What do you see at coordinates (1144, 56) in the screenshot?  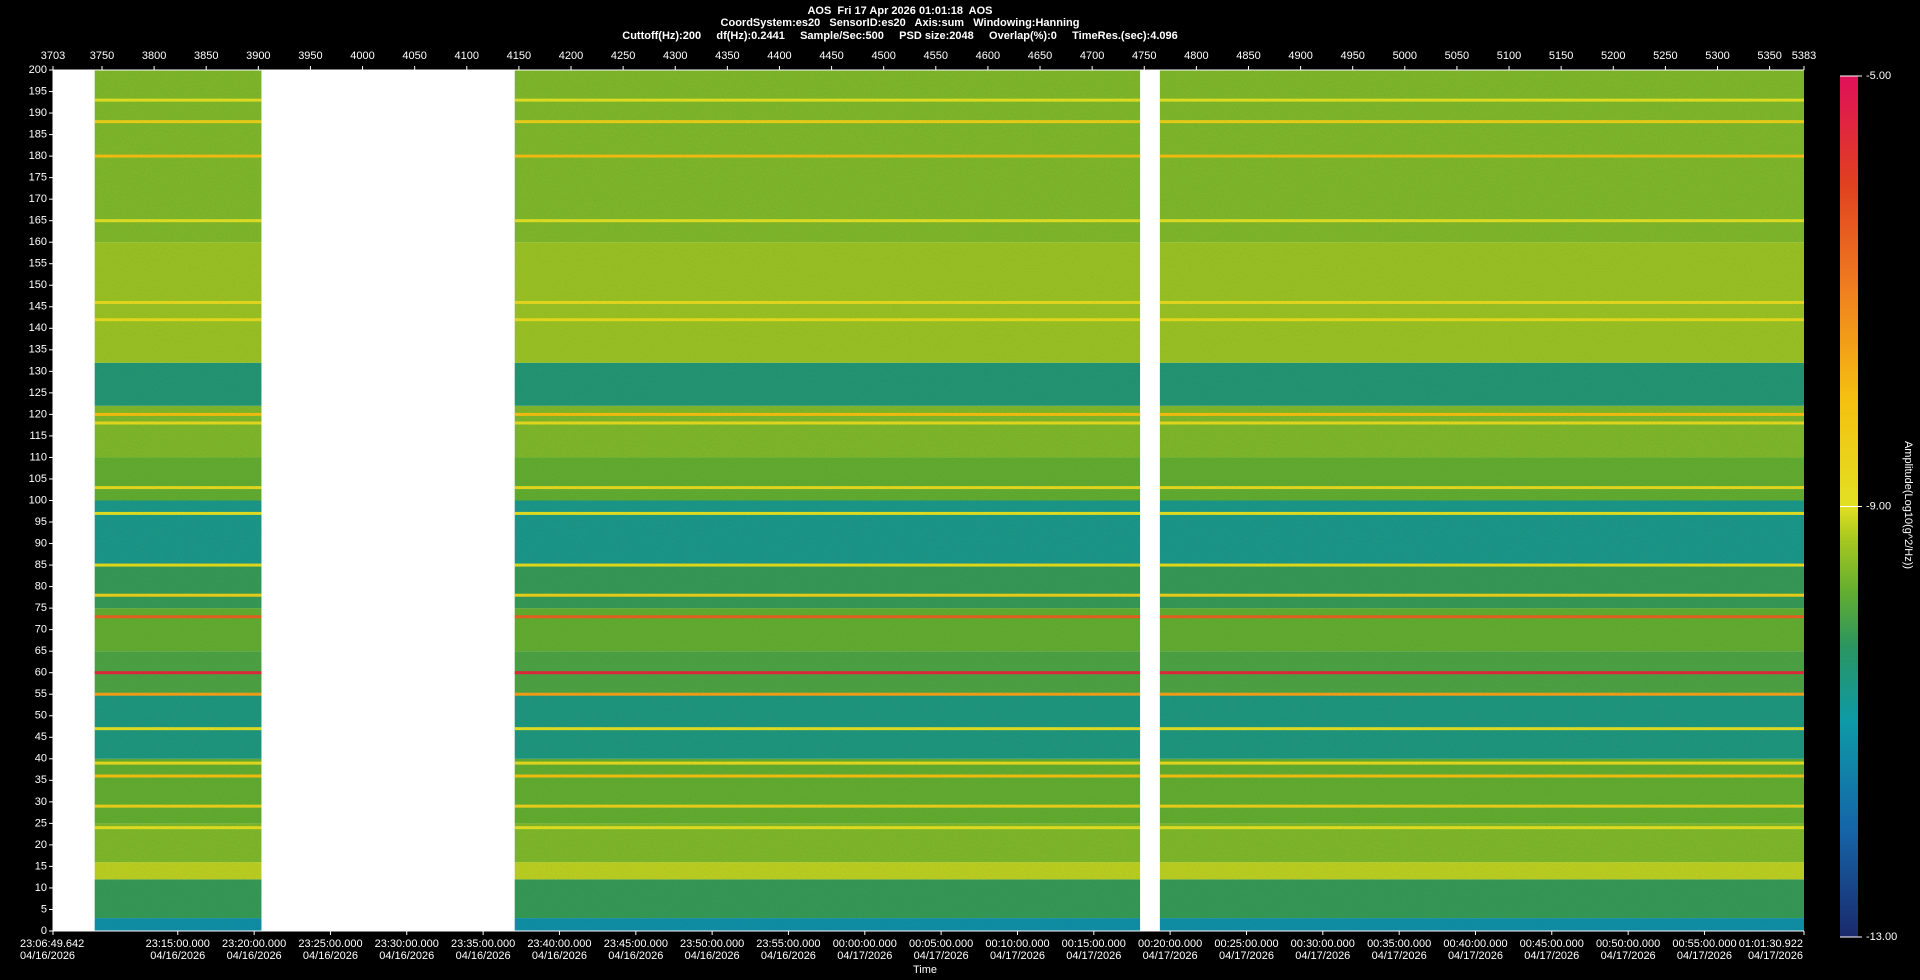 I see `x-tick-label: 4750` at bounding box center [1144, 56].